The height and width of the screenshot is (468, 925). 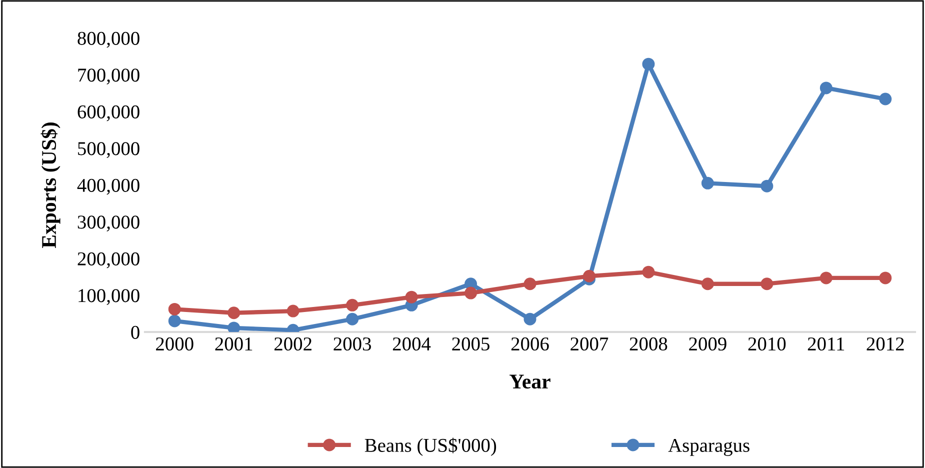 What do you see at coordinates (471, 344) in the screenshot?
I see `x-tick-label: 2005` at bounding box center [471, 344].